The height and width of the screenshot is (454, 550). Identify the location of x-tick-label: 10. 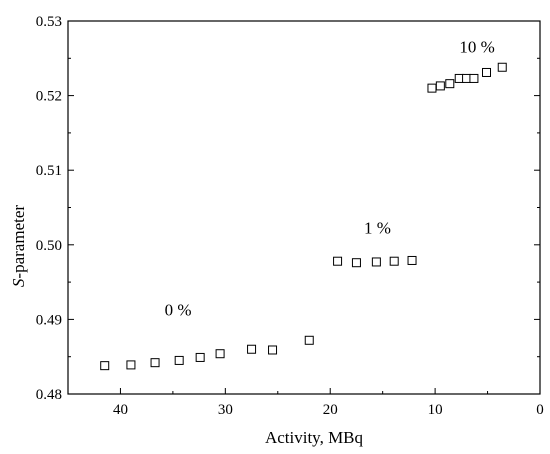
(435, 410).